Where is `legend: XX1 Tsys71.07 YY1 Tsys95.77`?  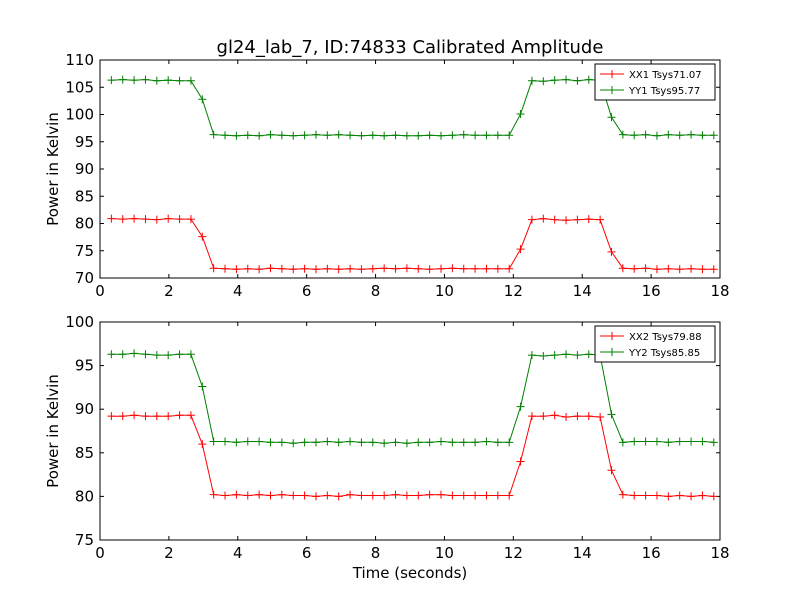
legend: XX1 Tsys71.07 YY1 Tsys95.77 is located at coordinates (655, 82).